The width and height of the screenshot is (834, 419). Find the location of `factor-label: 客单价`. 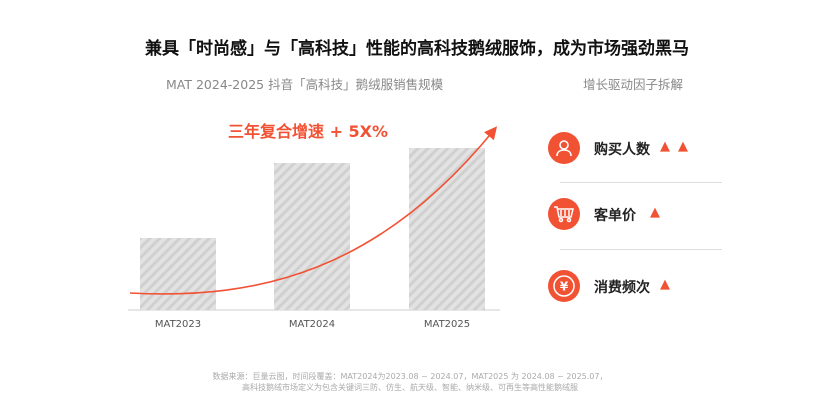

factor-label: 客单价 is located at coordinates (615, 216).